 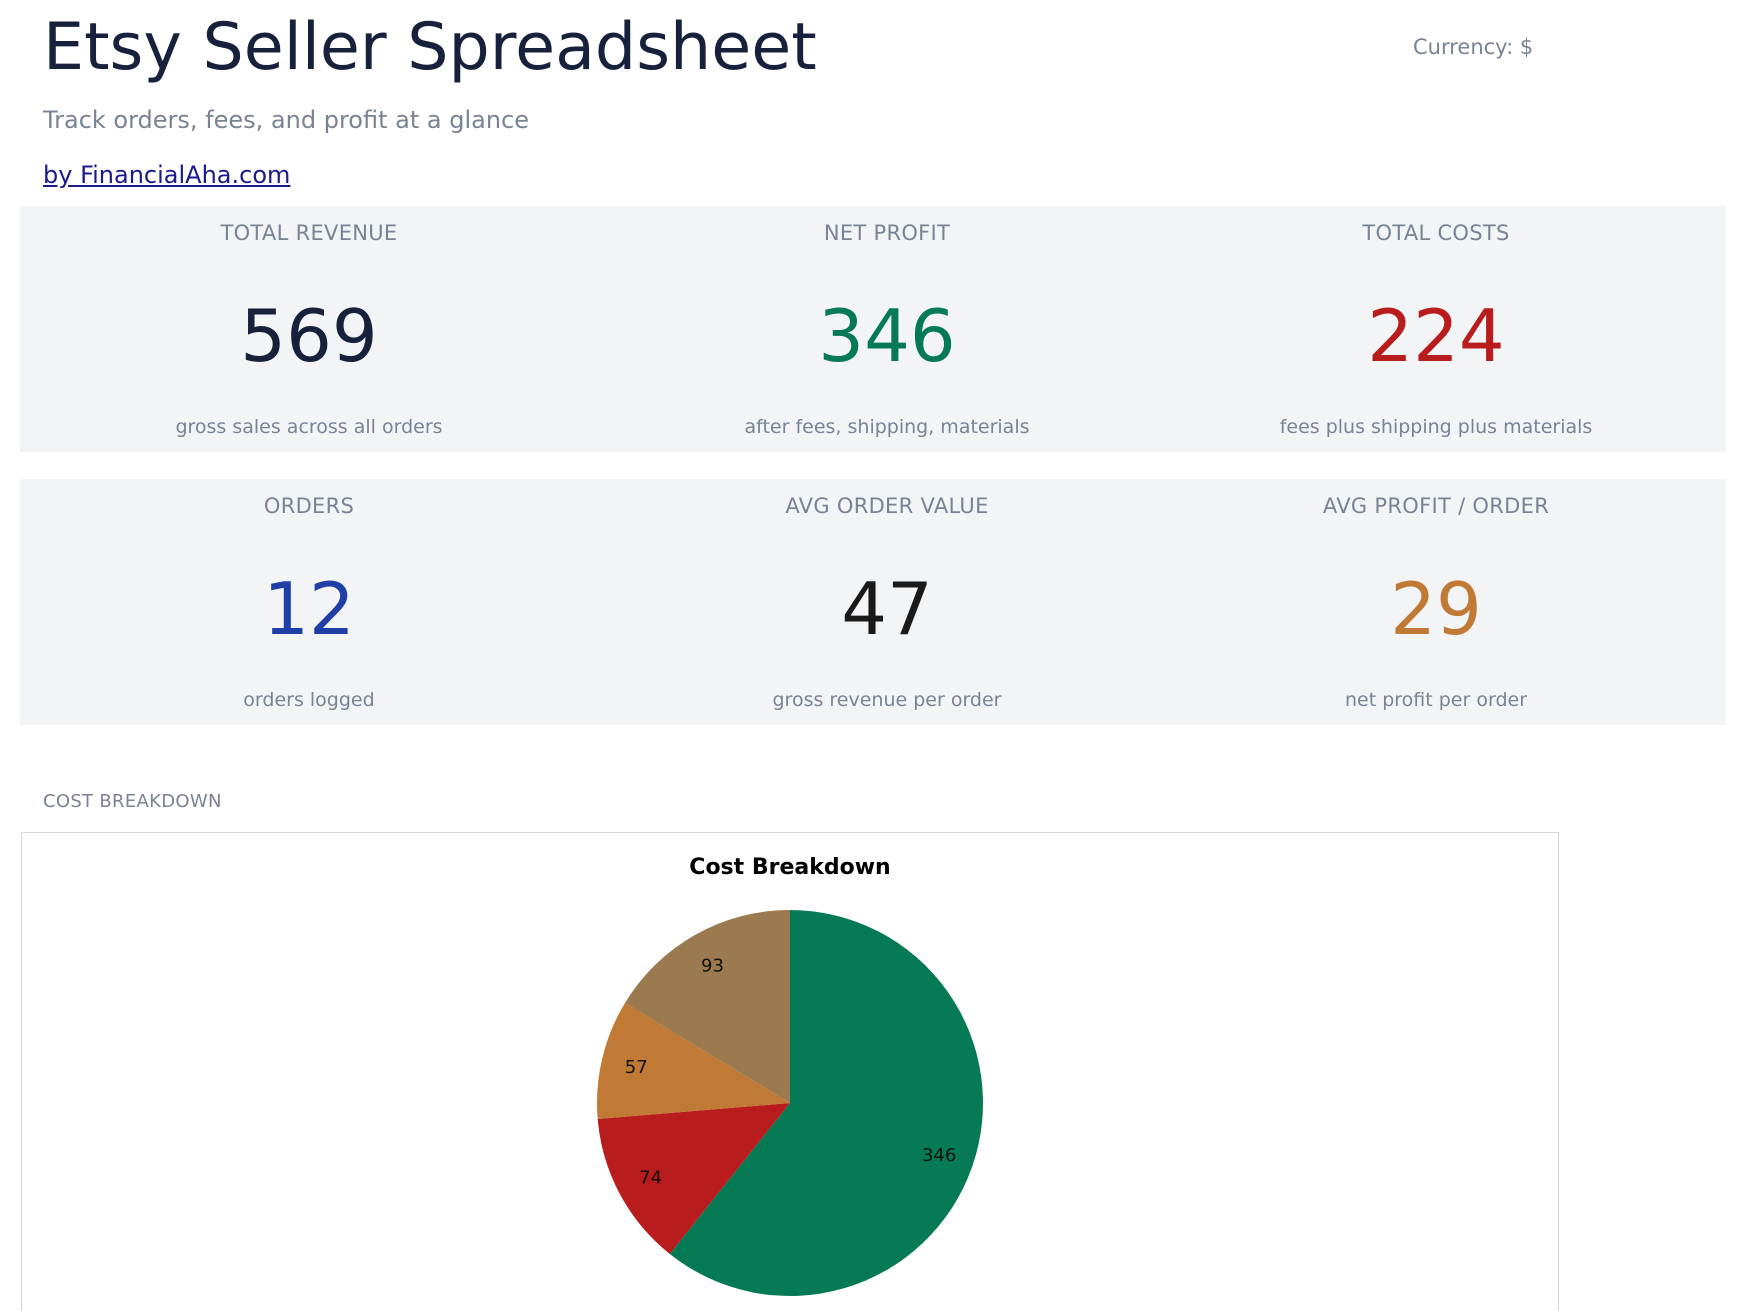 I want to click on kpi-value: 47, so click(x=887, y=609).